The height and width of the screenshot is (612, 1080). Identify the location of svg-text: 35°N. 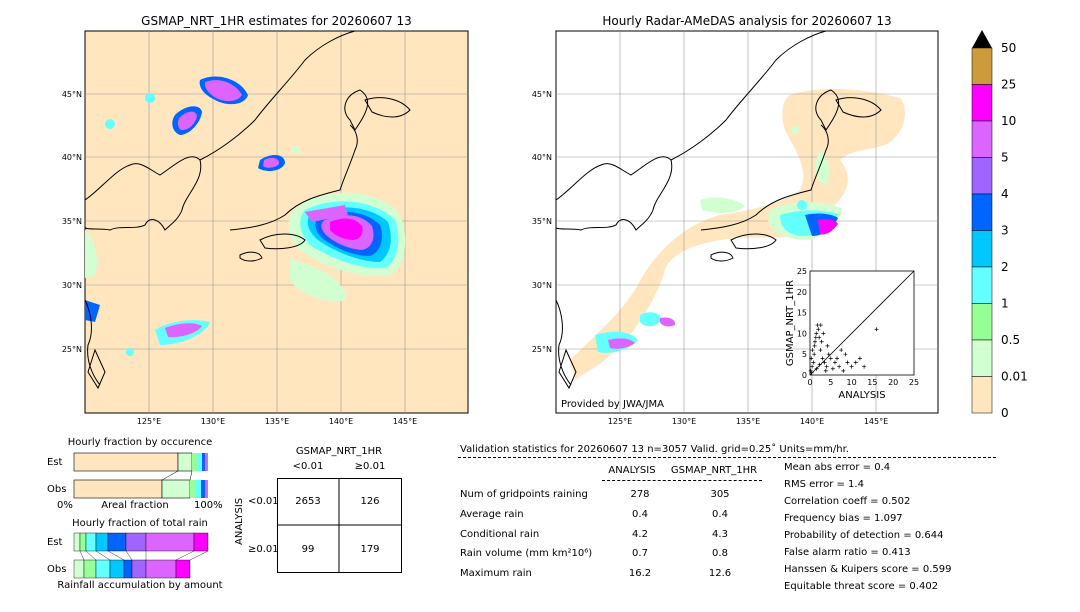
(542, 221).